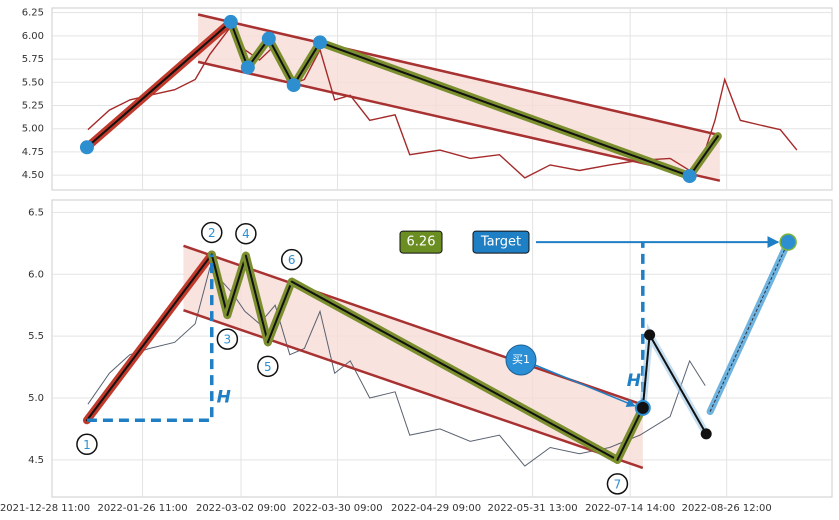  What do you see at coordinates (36, 398) in the screenshot?
I see `y-tick-label: 5.0` at bounding box center [36, 398].